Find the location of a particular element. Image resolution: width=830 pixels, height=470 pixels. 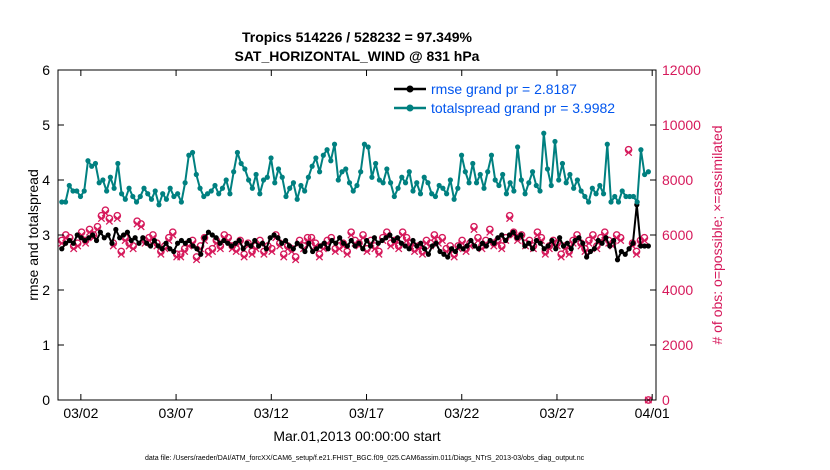

y-tick-label-left: 2 is located at coordinates (46, 290).